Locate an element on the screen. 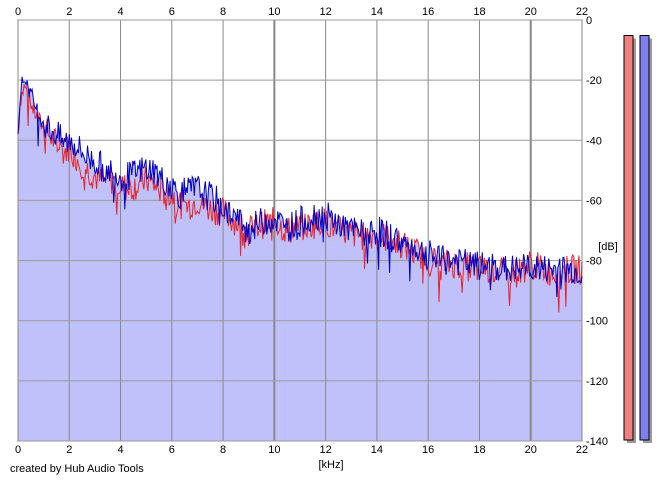 The height and width of the screenshot is (481, 664). y-tick-label: -20 is located at coordinates (594, 81).